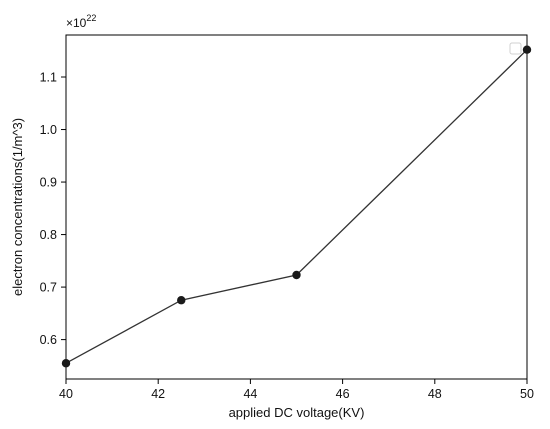 The image size is (550, 429). I want to click on y-axis-ticks: 0.6 0.7 0.8 0.9 1.0 1.1, so click(53, 209).